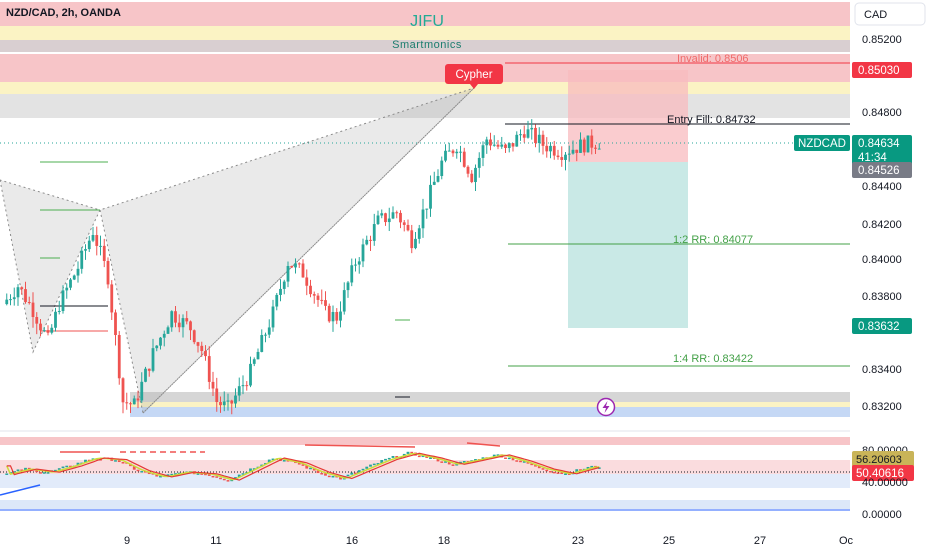 This screenshot has height=550, width=932. I want to click on oscillator-pane, so click(425, 474).